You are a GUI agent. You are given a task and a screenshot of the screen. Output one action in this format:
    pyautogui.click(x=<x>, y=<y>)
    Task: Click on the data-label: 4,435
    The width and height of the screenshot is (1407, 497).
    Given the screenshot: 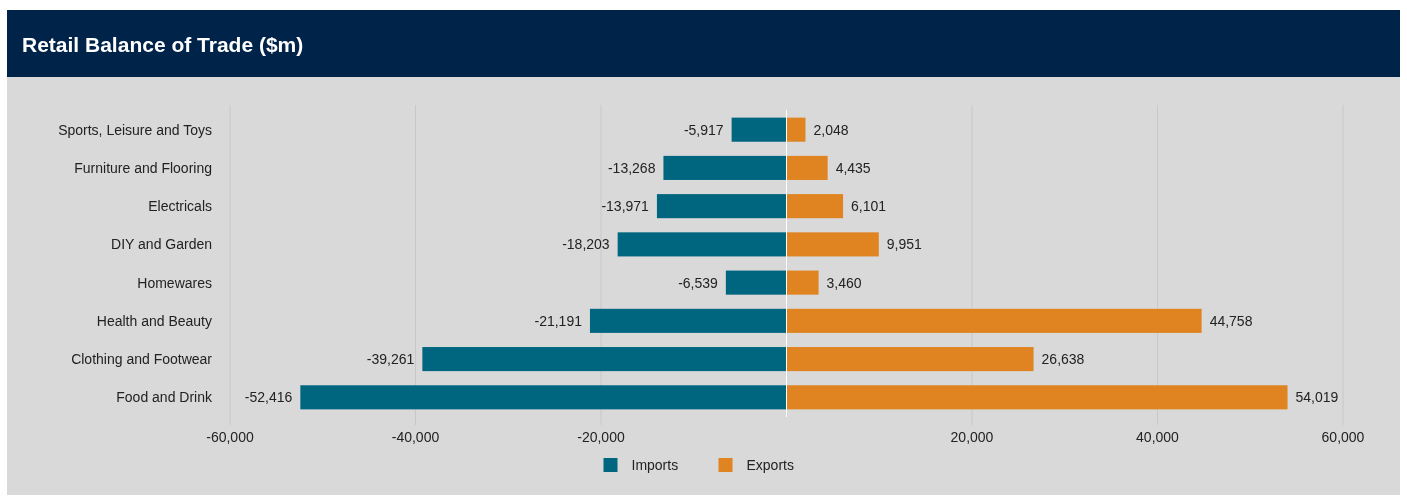 What is the action you would take?
    pyautogui.click(x=853, y=167)
    